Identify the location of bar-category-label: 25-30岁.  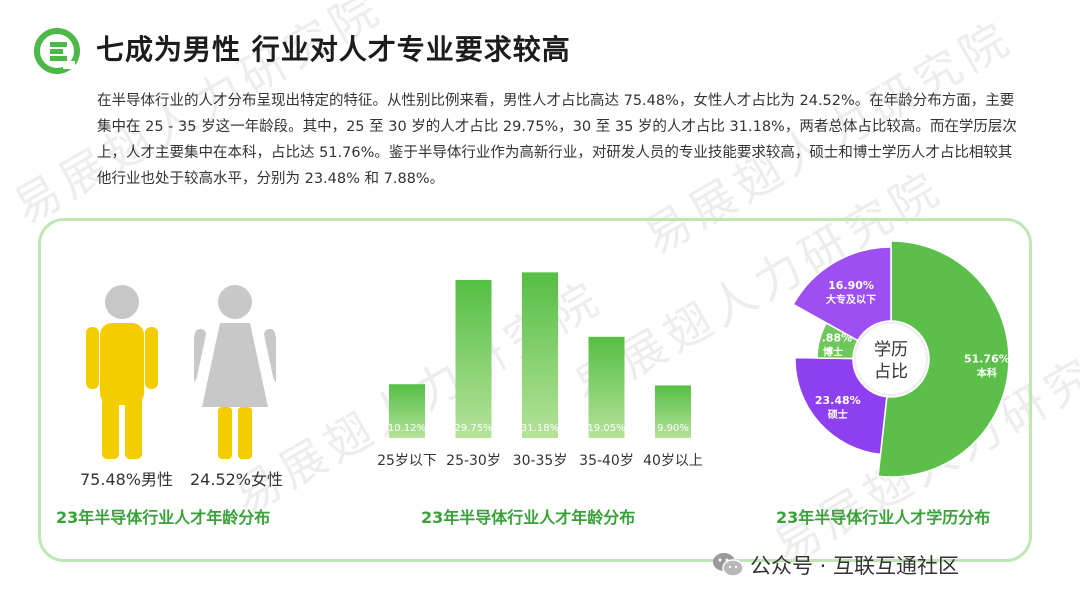
(473, 461).